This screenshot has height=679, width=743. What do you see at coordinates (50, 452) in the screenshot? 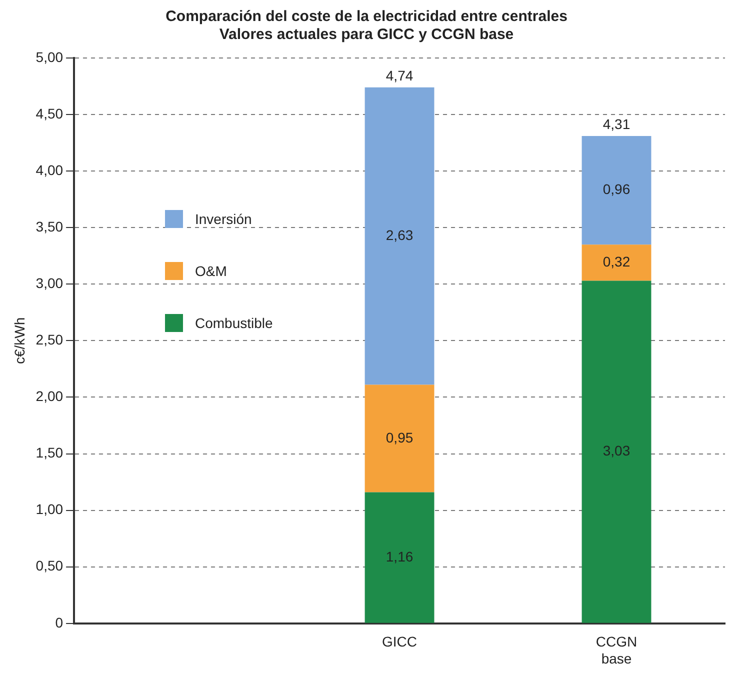
I see `y-tick-label: 1,50` at bounding box center [50, 452].